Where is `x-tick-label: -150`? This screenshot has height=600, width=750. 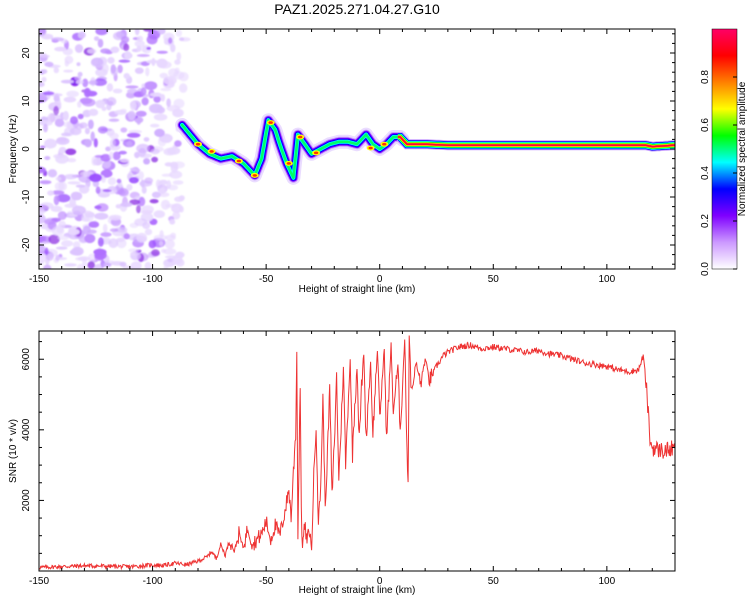
x-tick-label: -150 is located at coordinates (39, 581).